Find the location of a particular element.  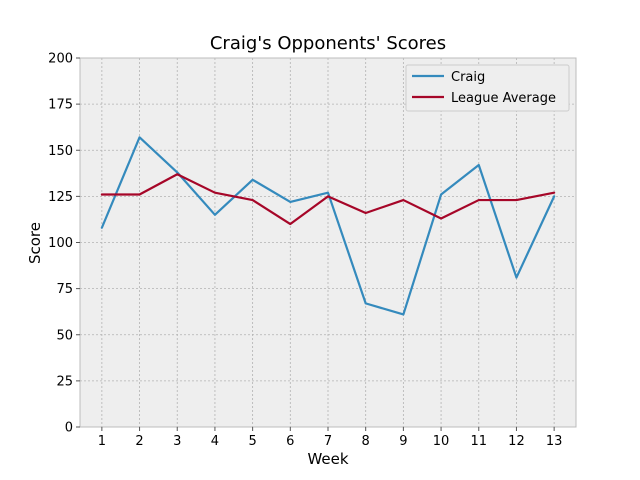

legend-label-league-average: League Average is located at coordinates (503, 98).